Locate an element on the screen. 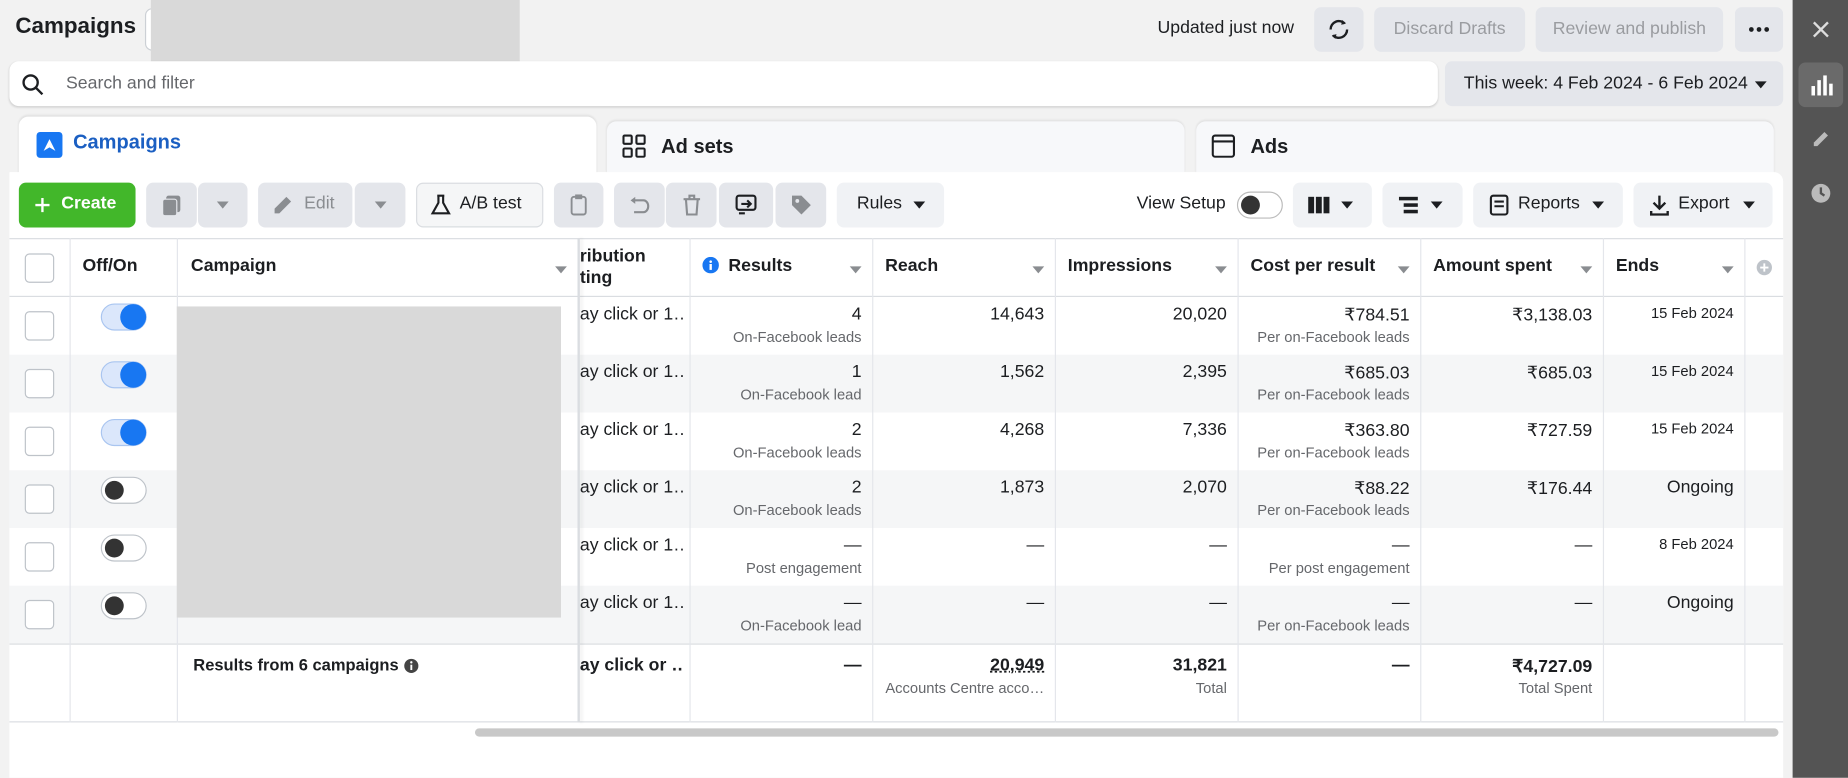  redacted is located at coordinates (335, 35).